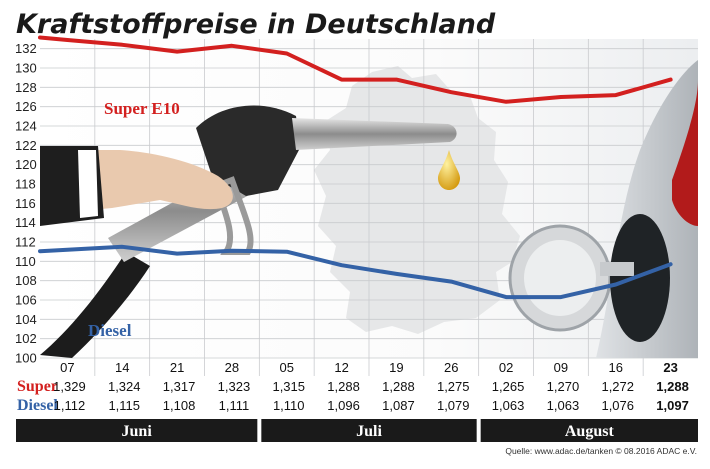 This screenshot has width=710, height=469. Describe the element at coordinates (449, 170) in the screenshot. I see `fuel-drop-icon` at that location.